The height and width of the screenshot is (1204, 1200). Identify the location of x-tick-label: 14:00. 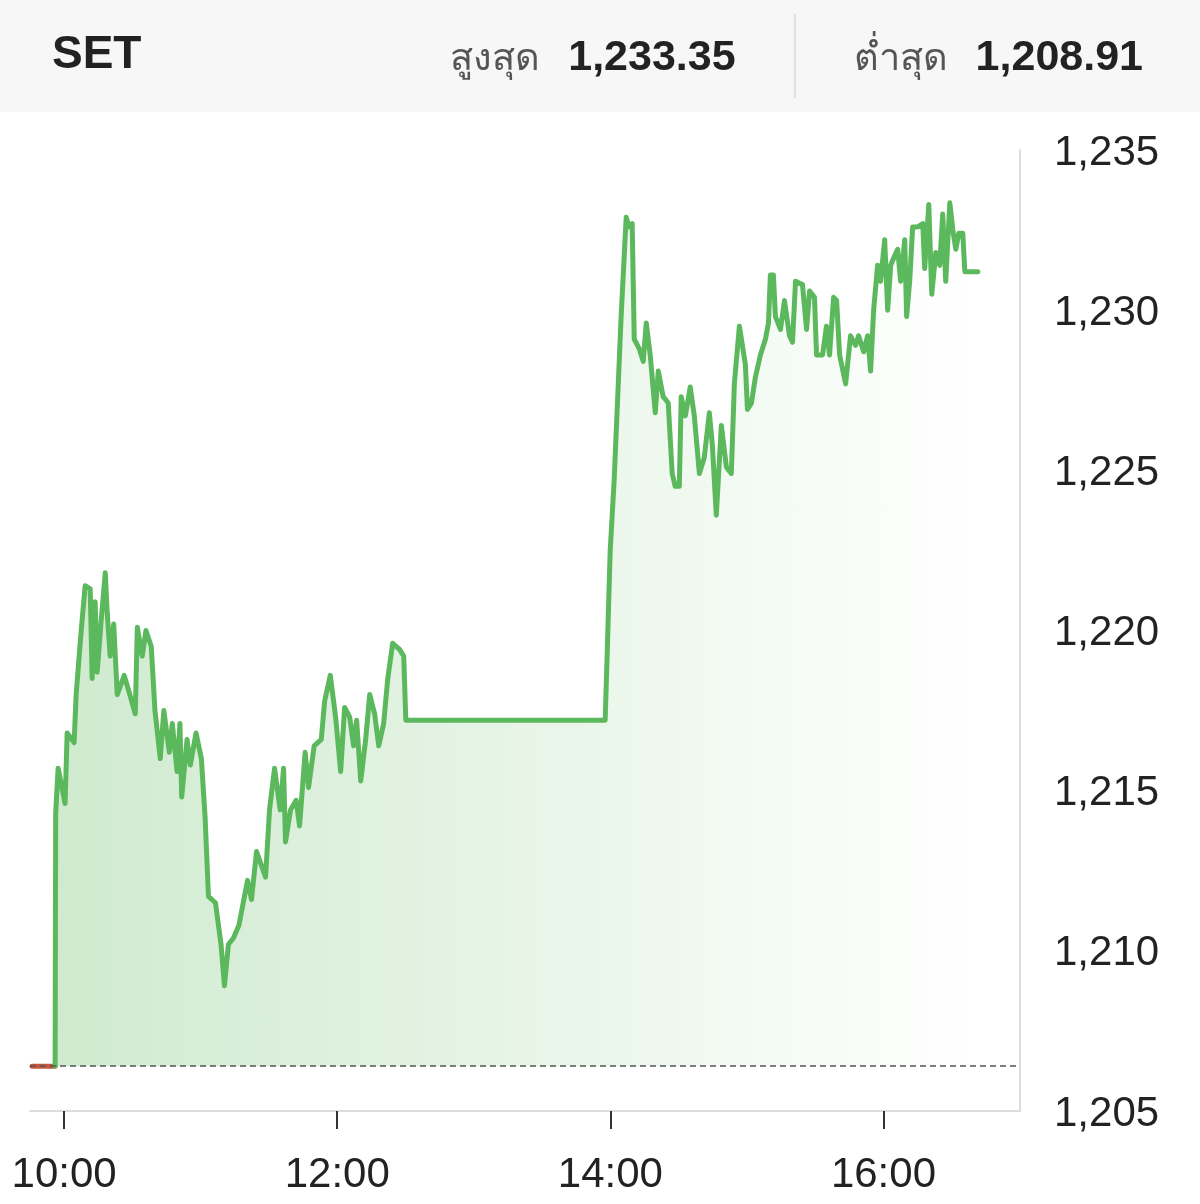
(610, 1172).